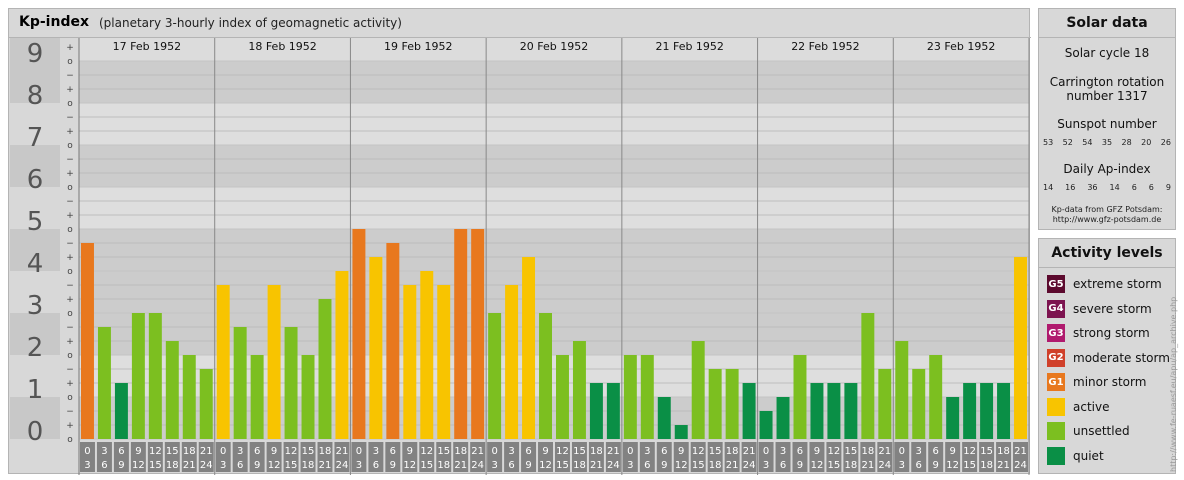  I want to click on day-label: 20 Feb 1952, so click(554, 46).